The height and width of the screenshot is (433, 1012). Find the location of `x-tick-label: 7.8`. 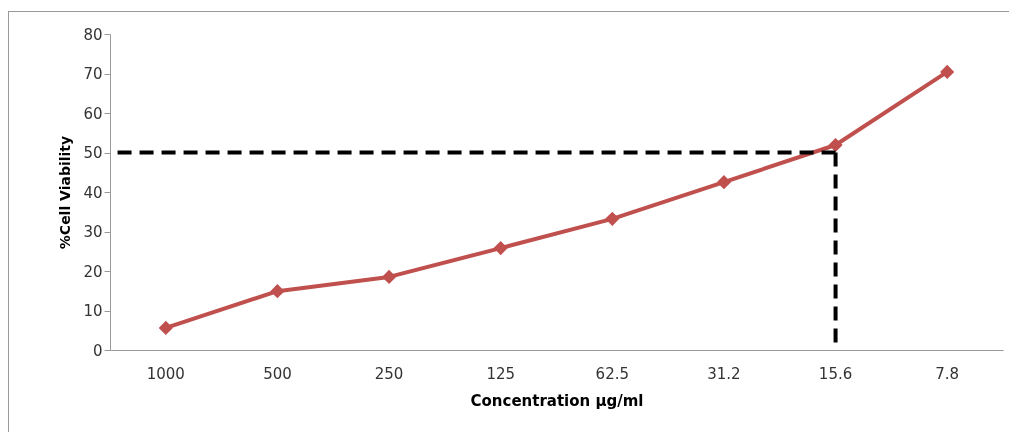

x-tick-label: 7.8 is located at coordinates (947, 373).